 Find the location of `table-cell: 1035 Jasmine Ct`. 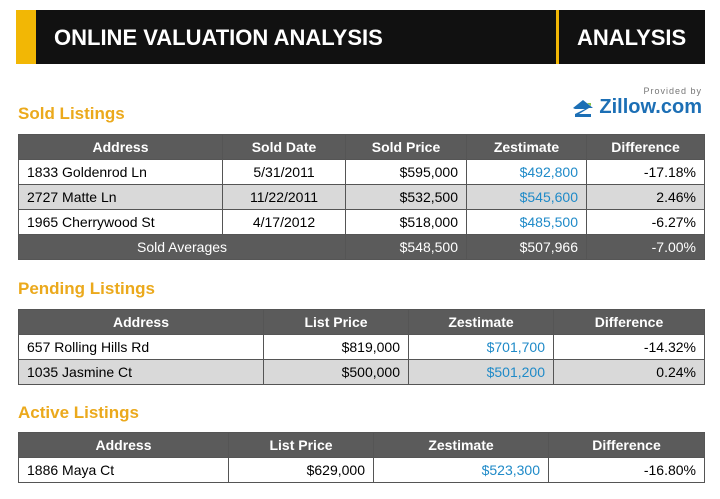

table-cell: 1035 Jasmine Ct is located at coordinates (141, 372).